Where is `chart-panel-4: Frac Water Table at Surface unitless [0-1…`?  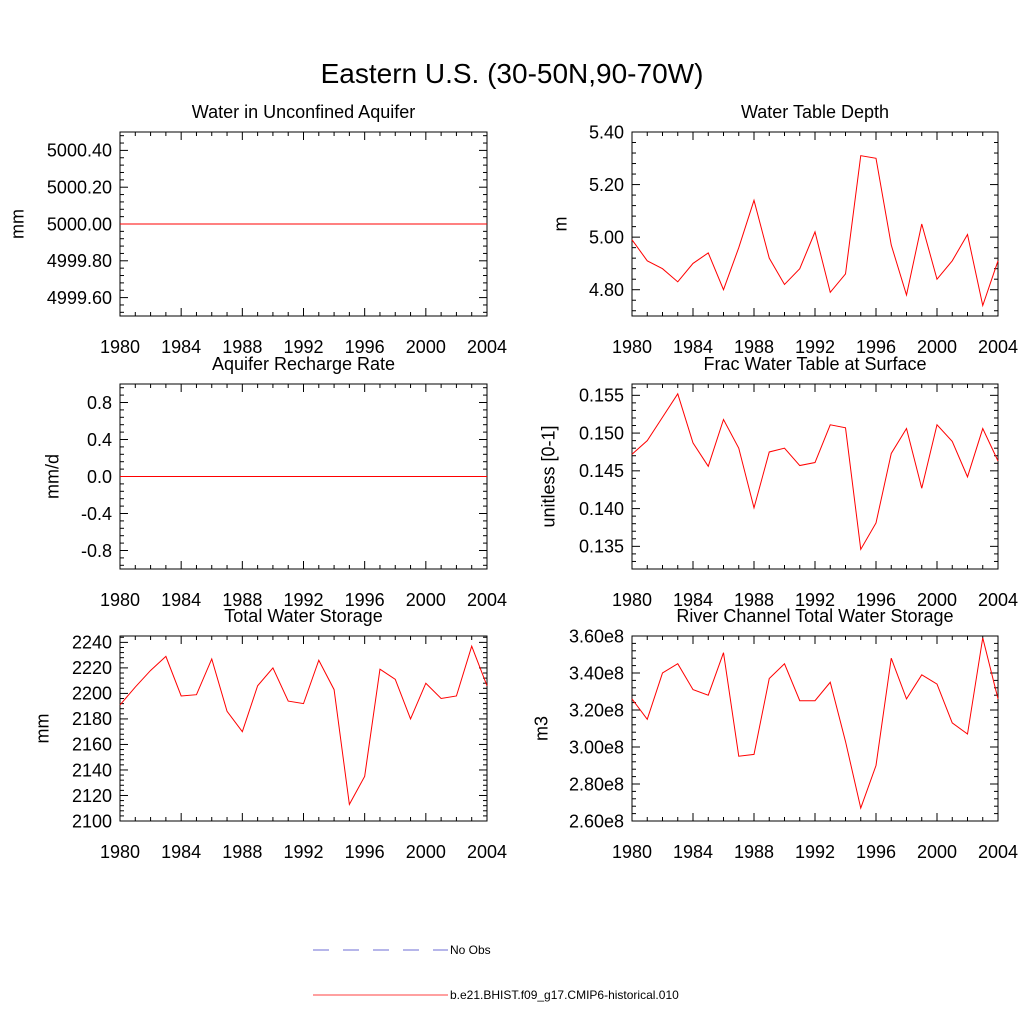 chart-panel-4: Frac Water Table at Surface unitless [0-1… is located at coordinates (778, 482).